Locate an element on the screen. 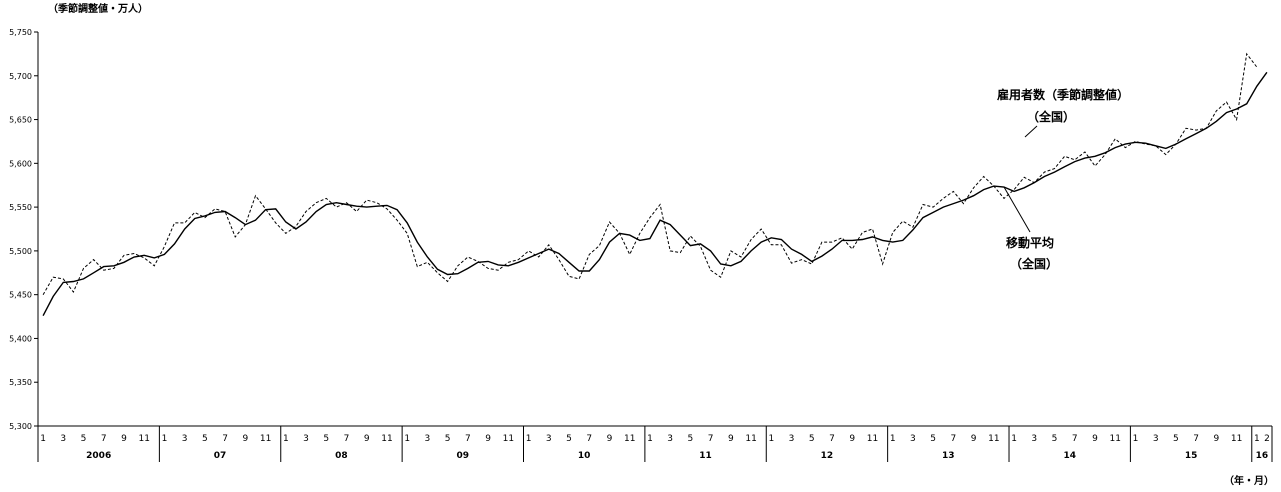  y-tick-label: 5,550 is located at coordinates (20, 207).